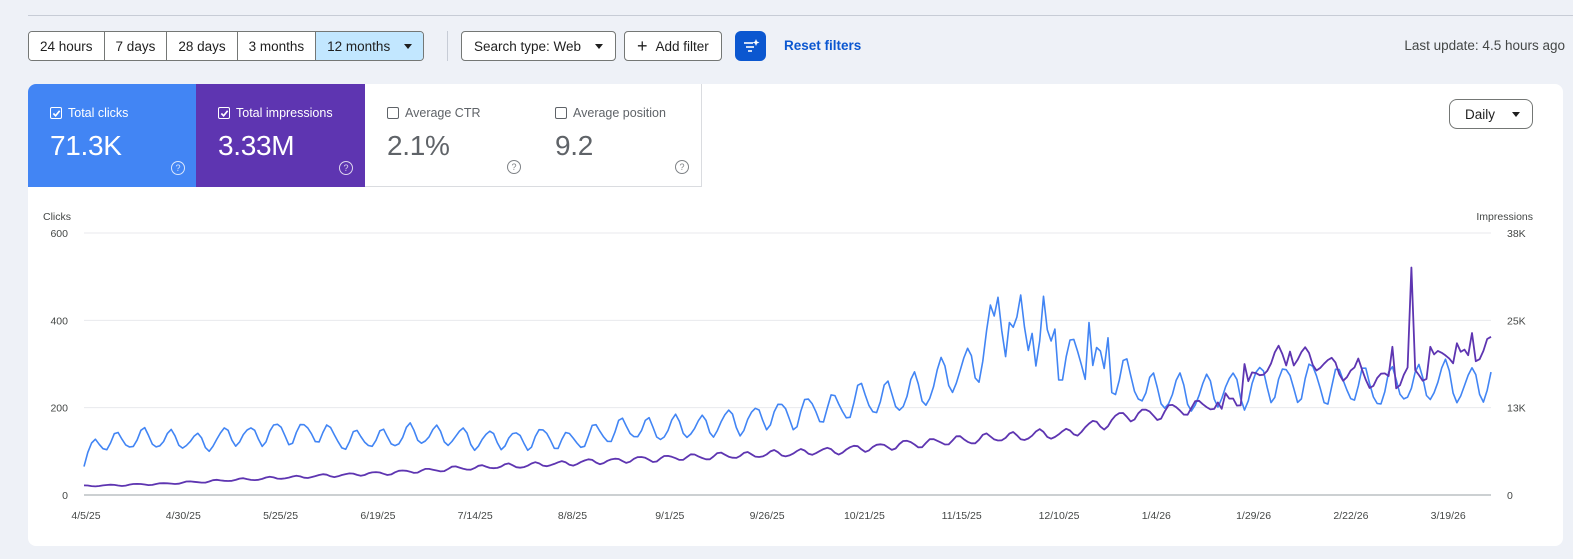 The image size is (1573, 559). I want to click on metric-label-row: Total impressions, so click(291, 113).